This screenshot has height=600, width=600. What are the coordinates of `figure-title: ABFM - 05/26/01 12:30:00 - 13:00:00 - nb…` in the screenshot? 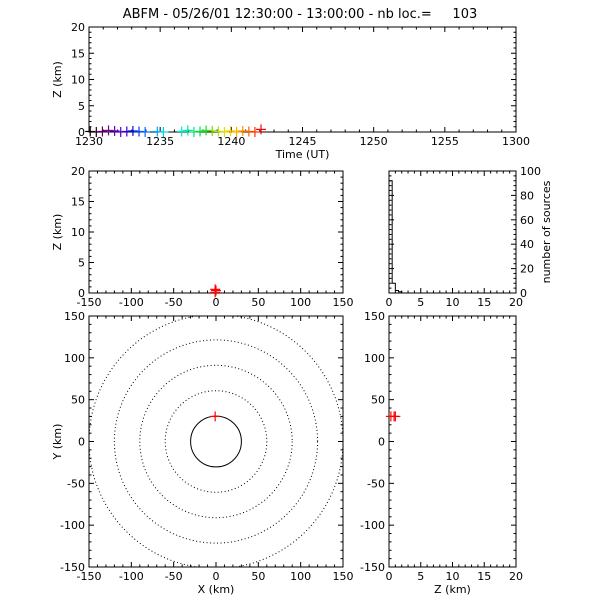 It's located at (300, 14).